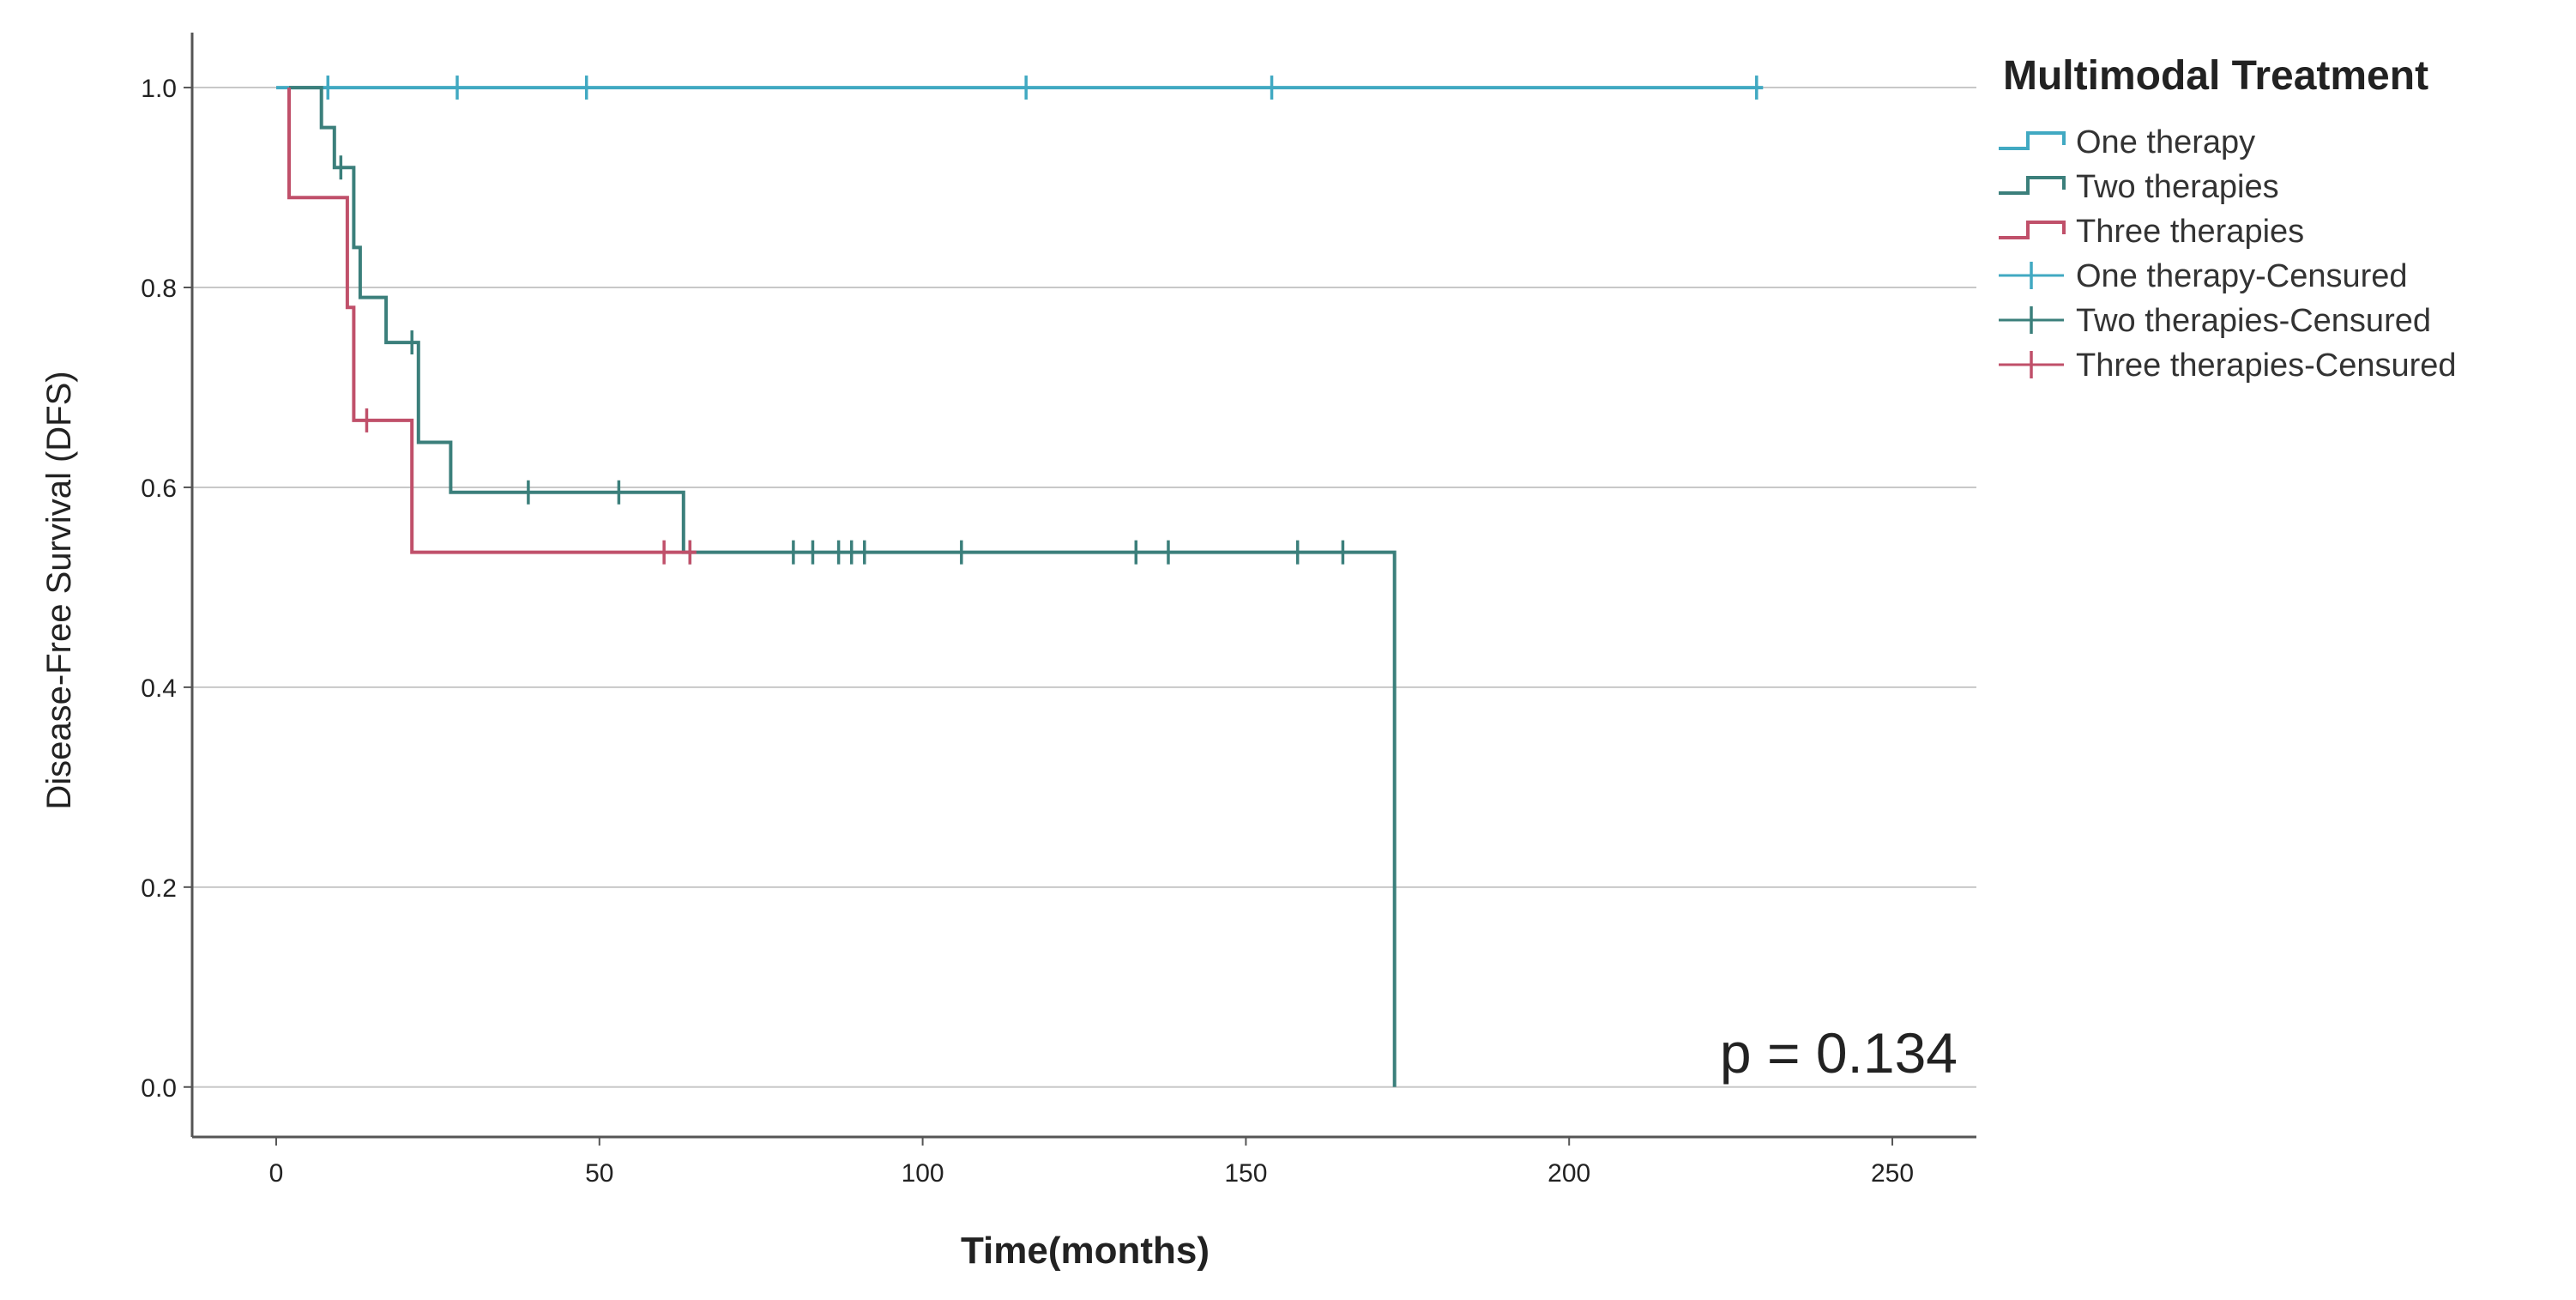 This screenshot has height=1300, width=2576. Describe the element at coordinates (599, 1173) in the screenshot. I see `x-tick-label-1: 50` at that location.